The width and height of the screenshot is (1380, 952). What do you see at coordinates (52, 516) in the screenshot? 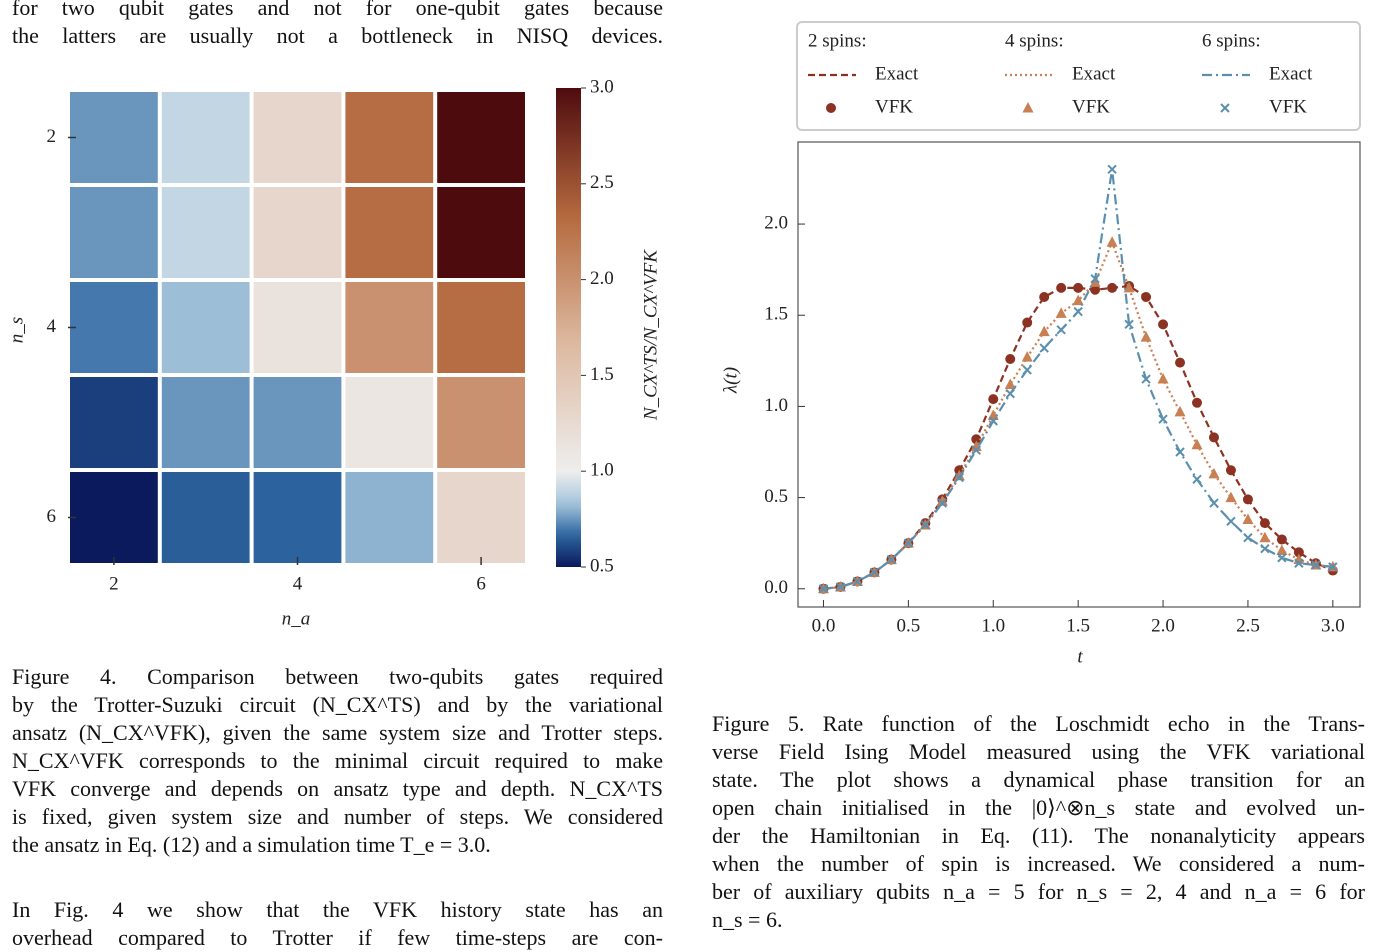
I see `y-tick-label: 6` at bounding box center [52, 516].